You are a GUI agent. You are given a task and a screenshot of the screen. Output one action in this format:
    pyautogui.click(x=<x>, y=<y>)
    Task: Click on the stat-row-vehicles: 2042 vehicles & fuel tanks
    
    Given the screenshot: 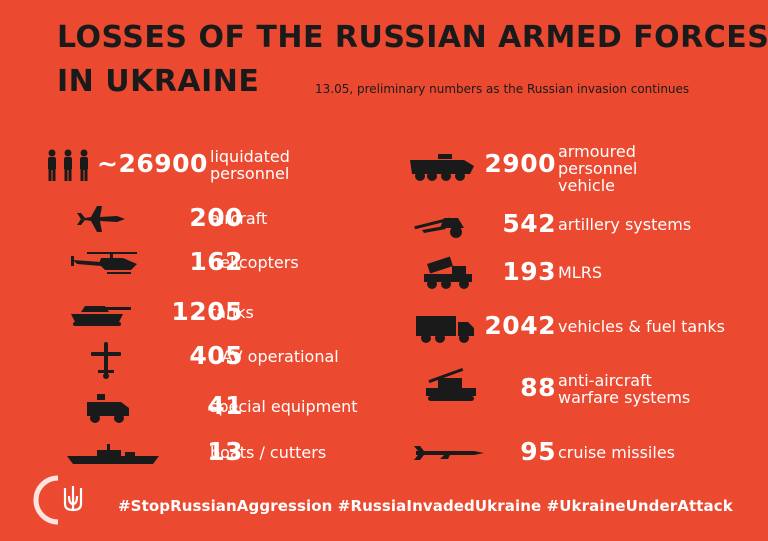 What is the action you would take?
    pyautogui.click(x=578, y=328)
    